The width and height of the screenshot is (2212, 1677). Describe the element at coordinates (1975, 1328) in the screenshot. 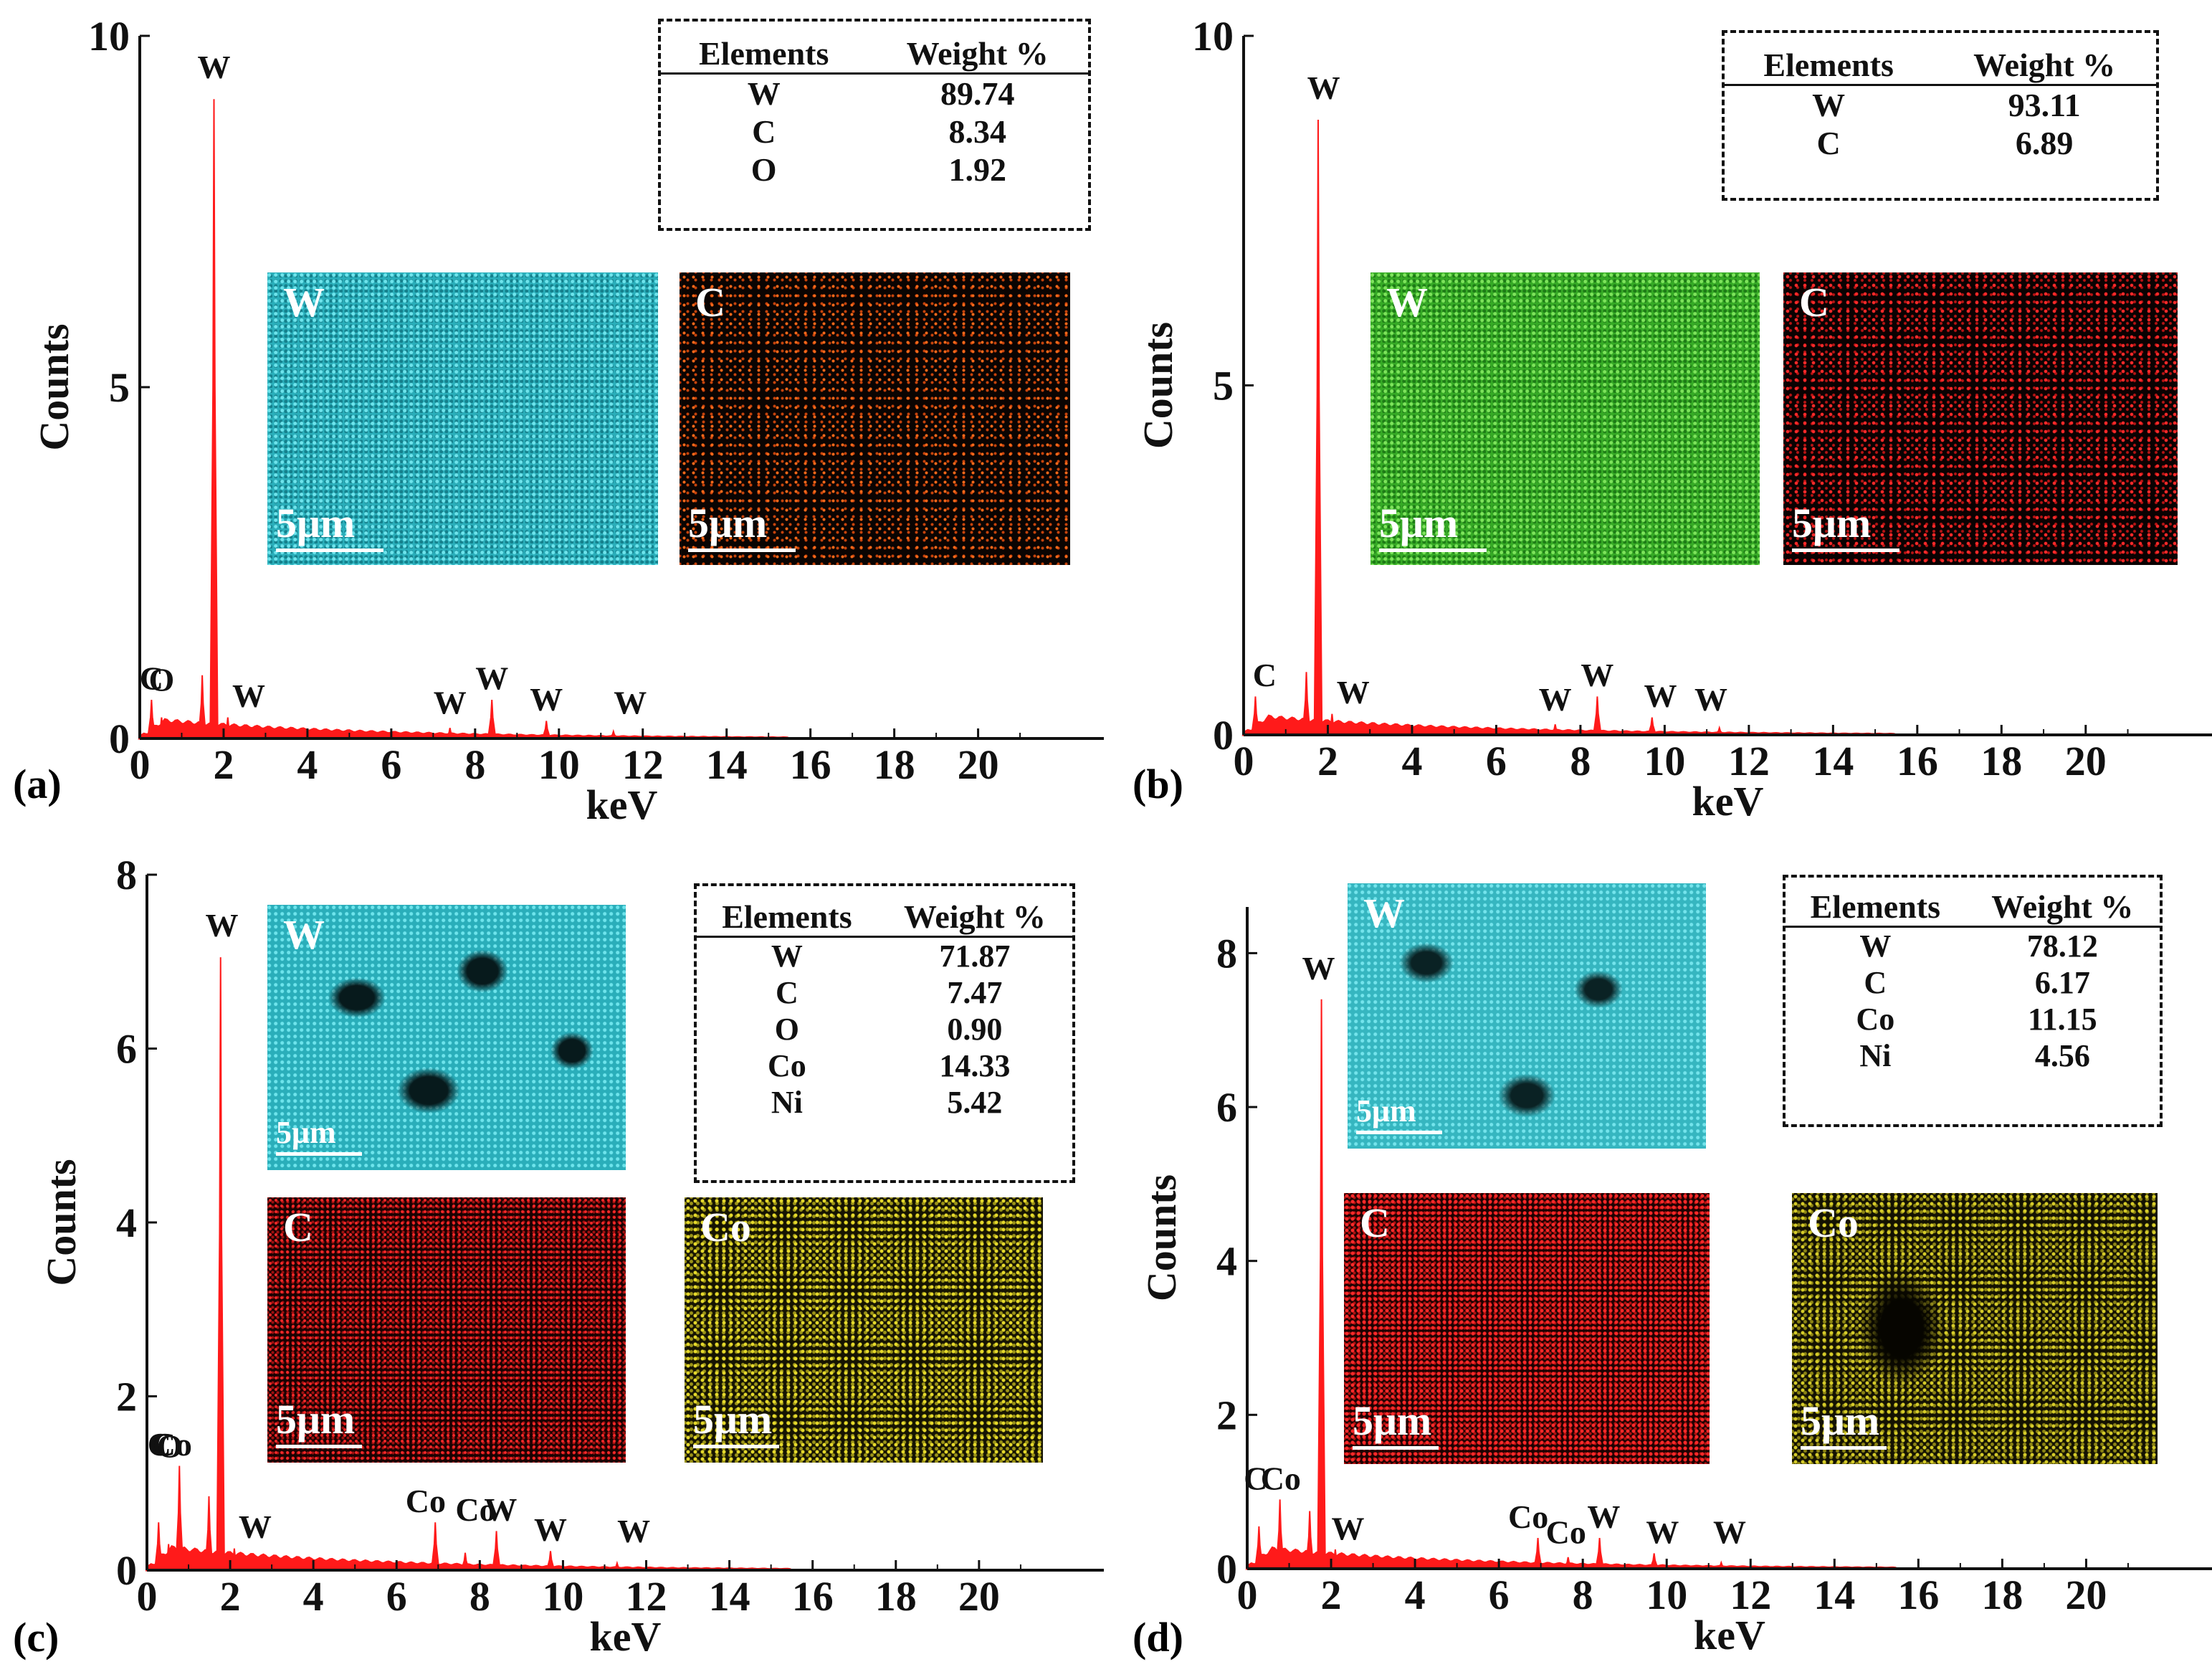

I see `co-map-d: Co 5μm` at that location.